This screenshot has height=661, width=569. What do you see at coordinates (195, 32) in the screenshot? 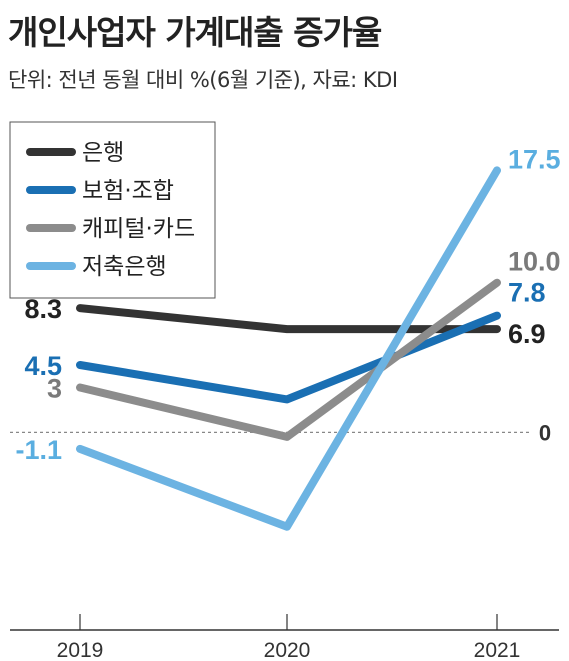
I see `chart-title: 개인사업자 가계대출 증가율` at bounding box center [195, 32].